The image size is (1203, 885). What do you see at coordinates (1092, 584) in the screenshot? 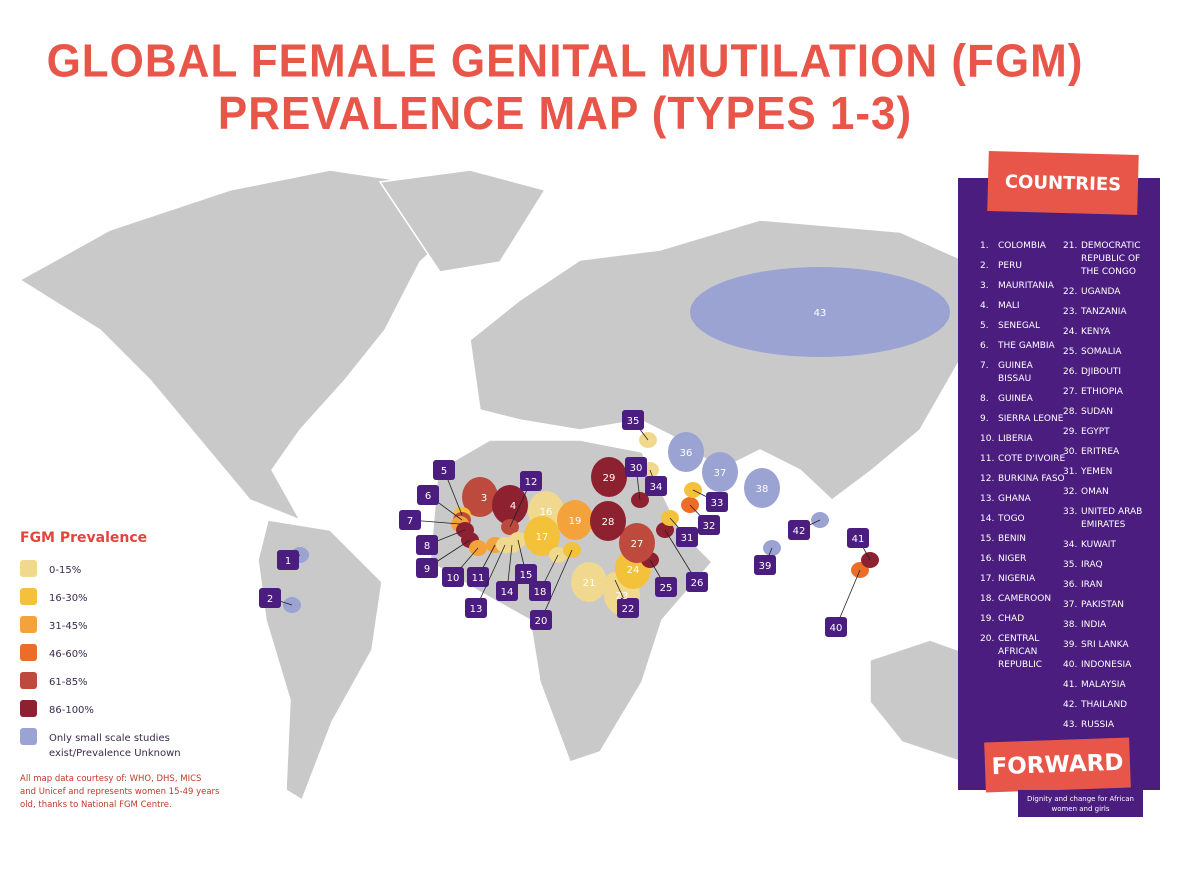
I see `country-name: IRAN` at bounding box center [1092, 584].